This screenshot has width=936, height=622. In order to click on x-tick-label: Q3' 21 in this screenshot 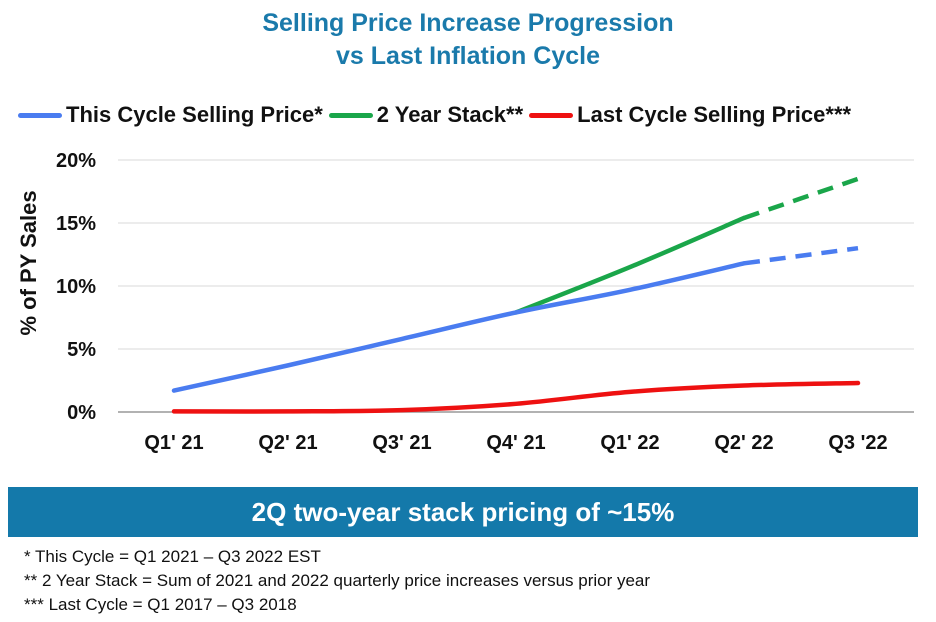, I will do `click(401, 443)`.